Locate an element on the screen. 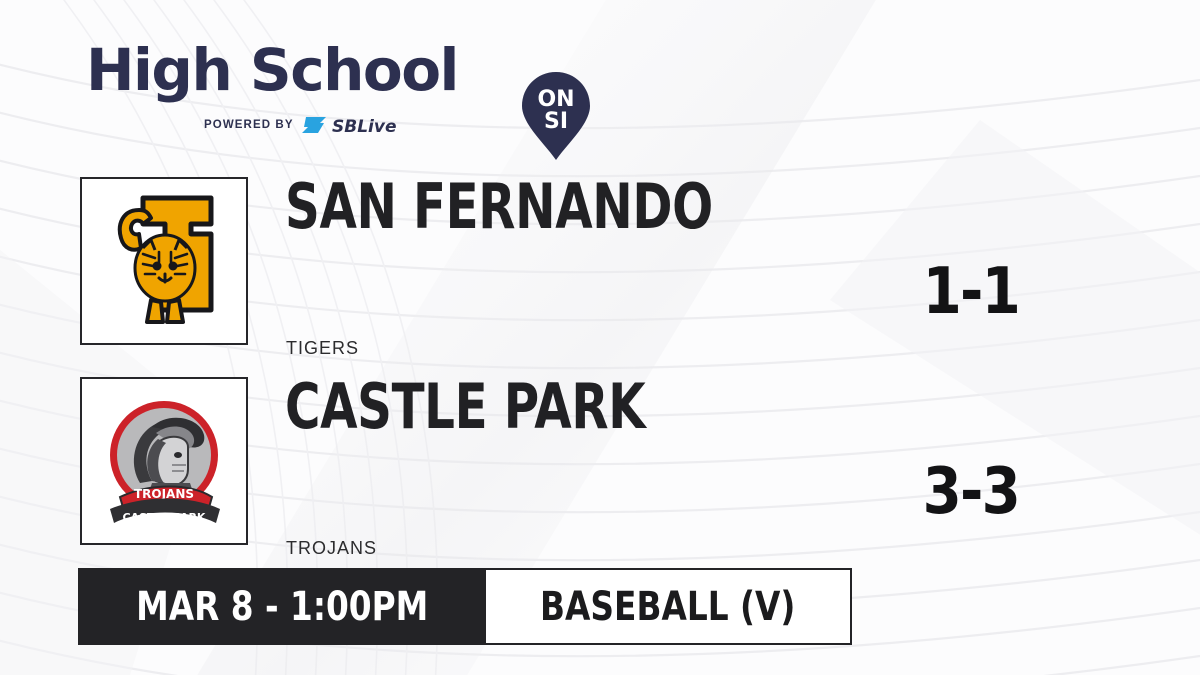 Image resolution: width=1200 pixels, height=675 pixels. brand-wordmark: High School is located at coordinates (272, 70).